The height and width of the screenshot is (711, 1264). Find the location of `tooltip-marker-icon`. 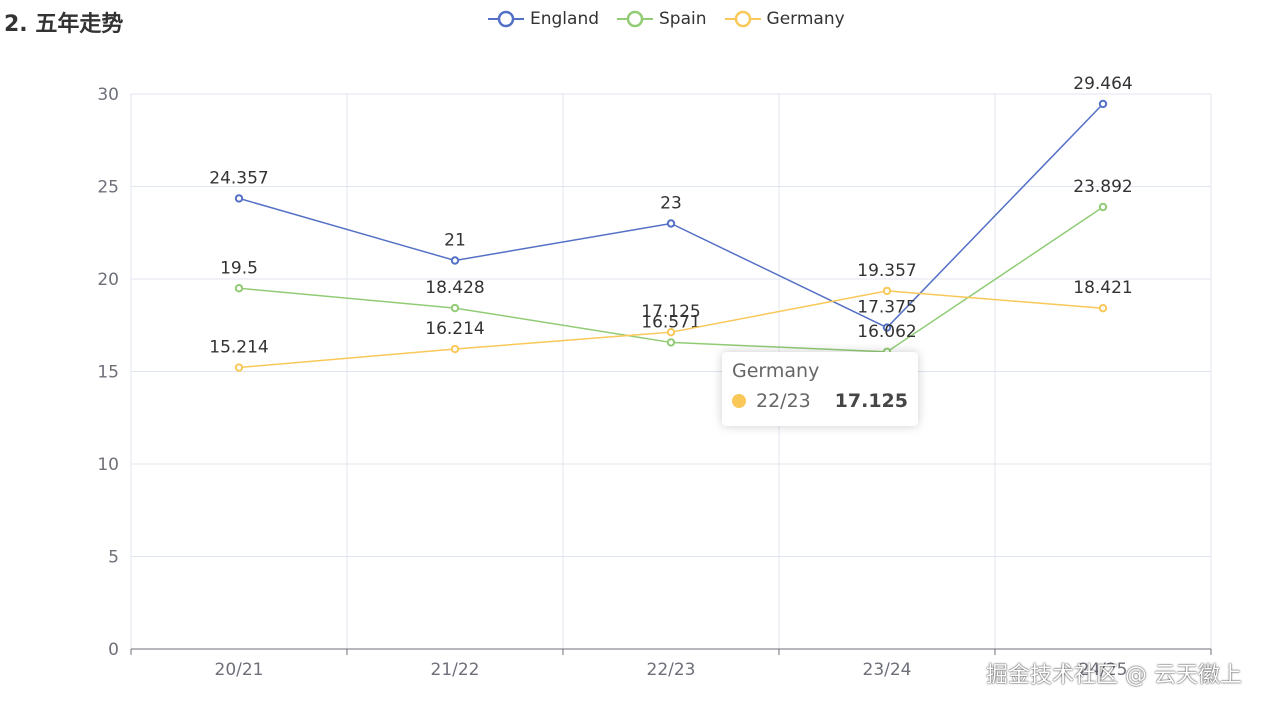

tooltip-marker-icon is located at coordinates (739, 401).